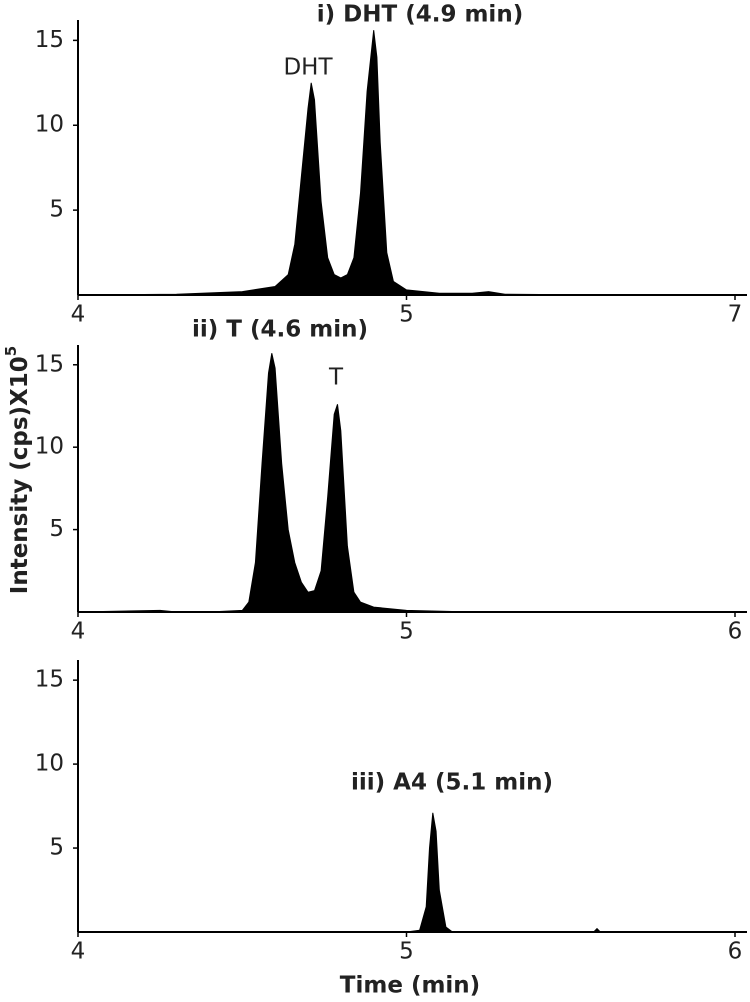  What do you see at coordinates (336, 378) in the screenshot?
I see `peak-annotation: T` at bounding box center [336, 378].